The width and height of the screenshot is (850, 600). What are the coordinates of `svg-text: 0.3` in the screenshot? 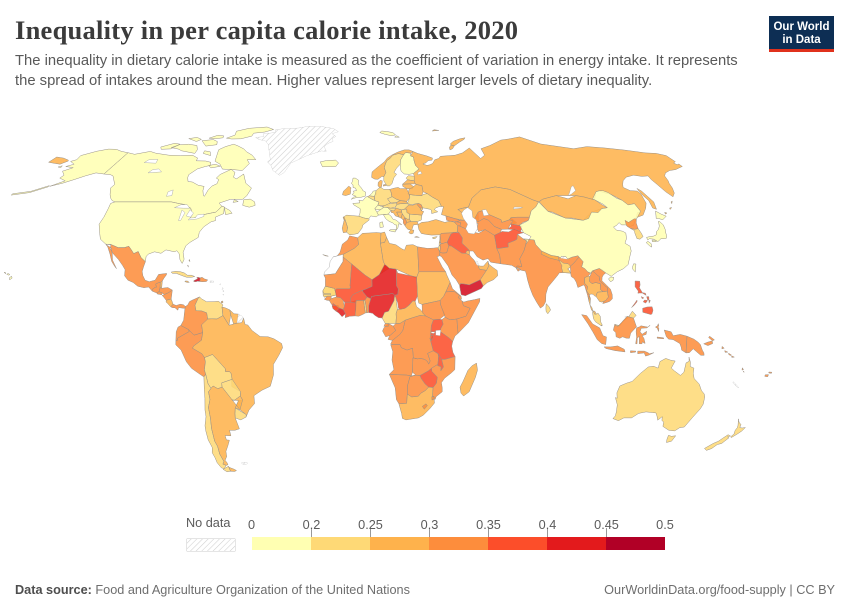 It's located at (430, 525).